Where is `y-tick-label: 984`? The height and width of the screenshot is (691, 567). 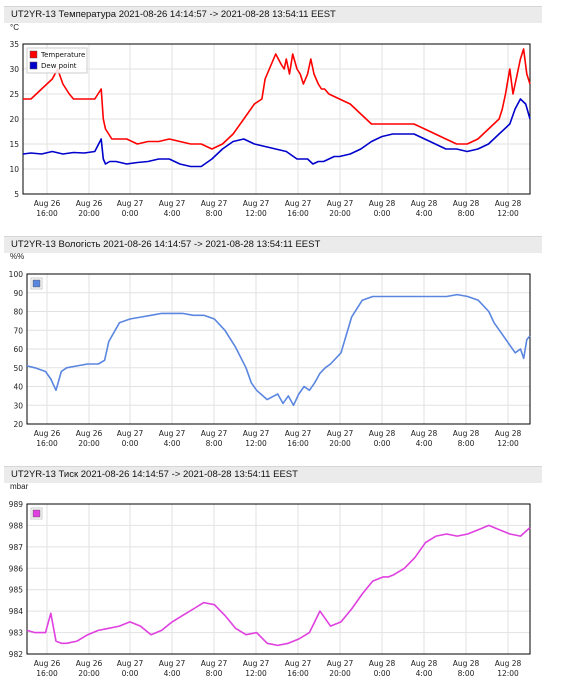 y-tick-label: 984 is located at coordinates (16, 611).